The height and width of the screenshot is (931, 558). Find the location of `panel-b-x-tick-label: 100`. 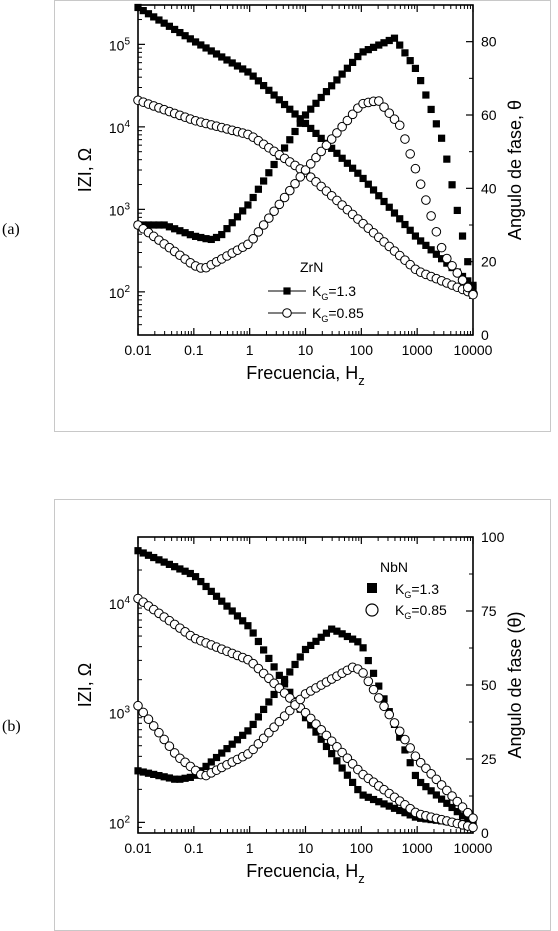

panel-b-x-tick-label: 100 is located at coordinates (362, 848).